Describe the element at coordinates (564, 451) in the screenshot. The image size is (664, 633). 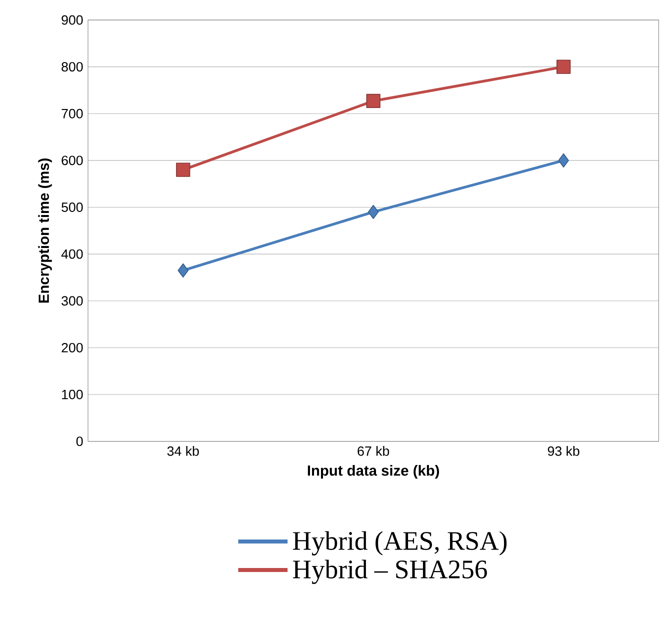
I see `x-tick-label: 93 kb` at that location.